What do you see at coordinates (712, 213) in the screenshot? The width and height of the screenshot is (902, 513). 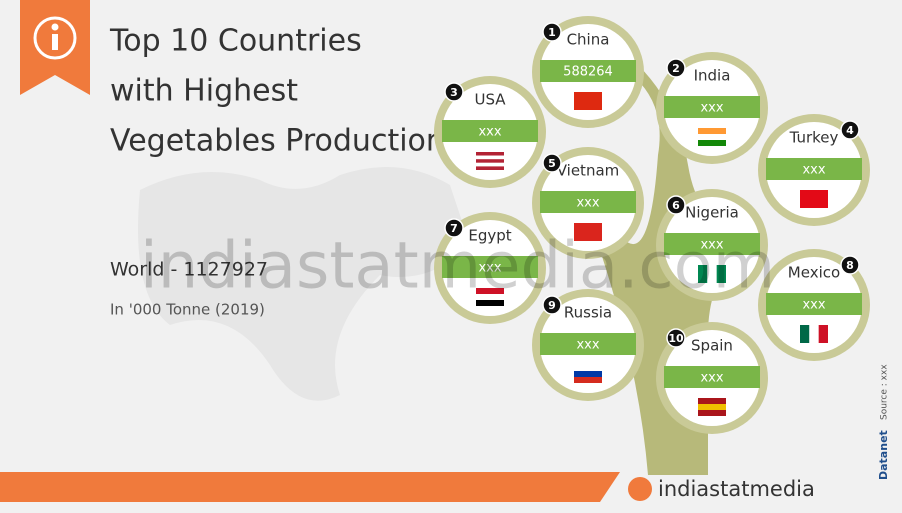 I see `country-name: Nigeria` at bounding box center [712, 213].